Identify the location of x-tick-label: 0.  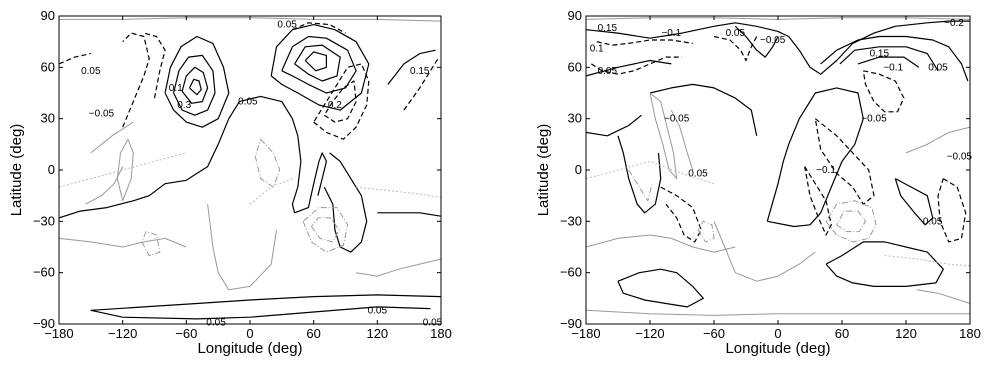
(249, 333).